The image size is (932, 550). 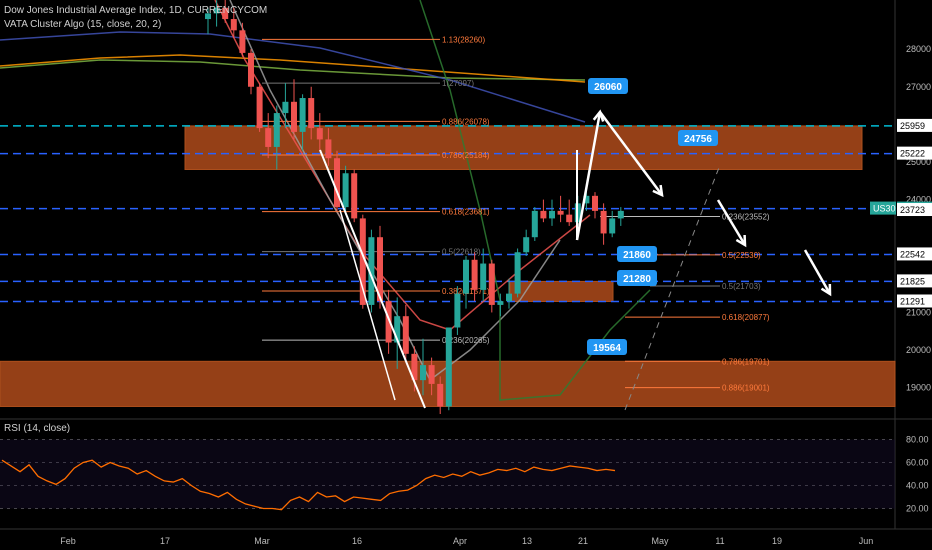 What do you see at coordinates (83, 24) in the screenshot?
I see `indicator-legend: VATA Cluster Algo (15, close, 20, 2)` at bounding box center [83, 24].